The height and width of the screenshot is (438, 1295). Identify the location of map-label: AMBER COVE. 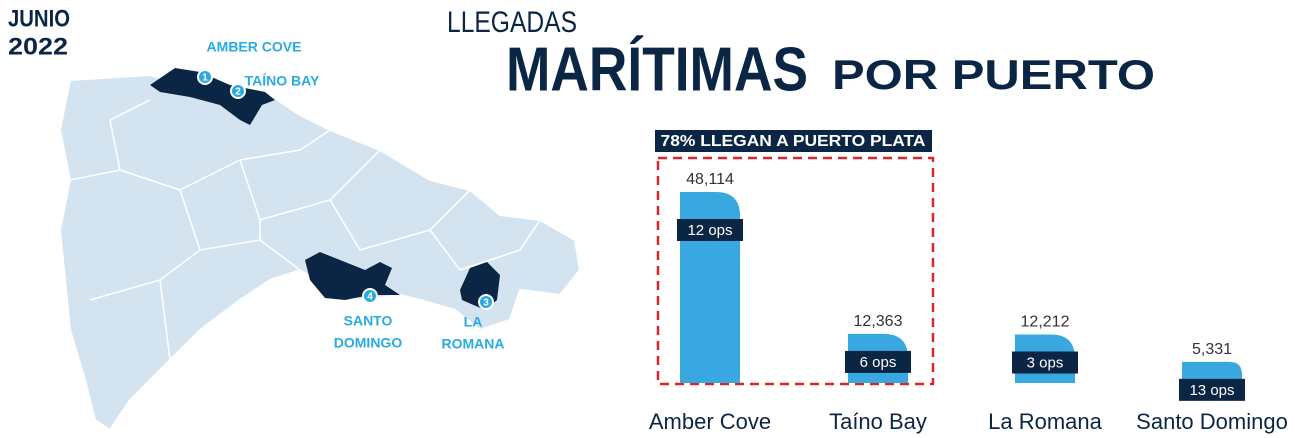
(254, 47).